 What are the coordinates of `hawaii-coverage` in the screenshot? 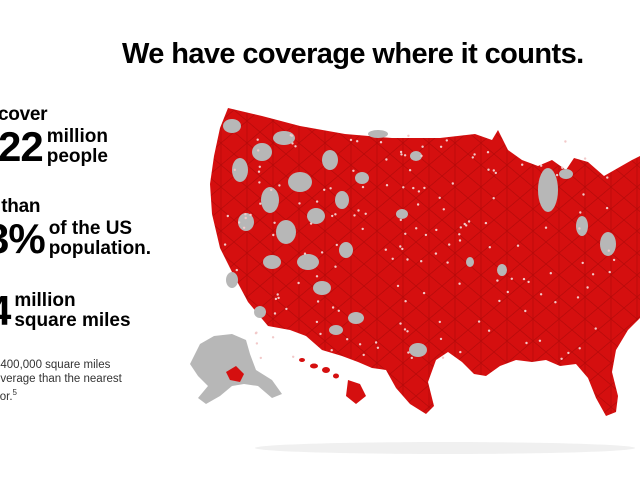 It's located at (332, 381).